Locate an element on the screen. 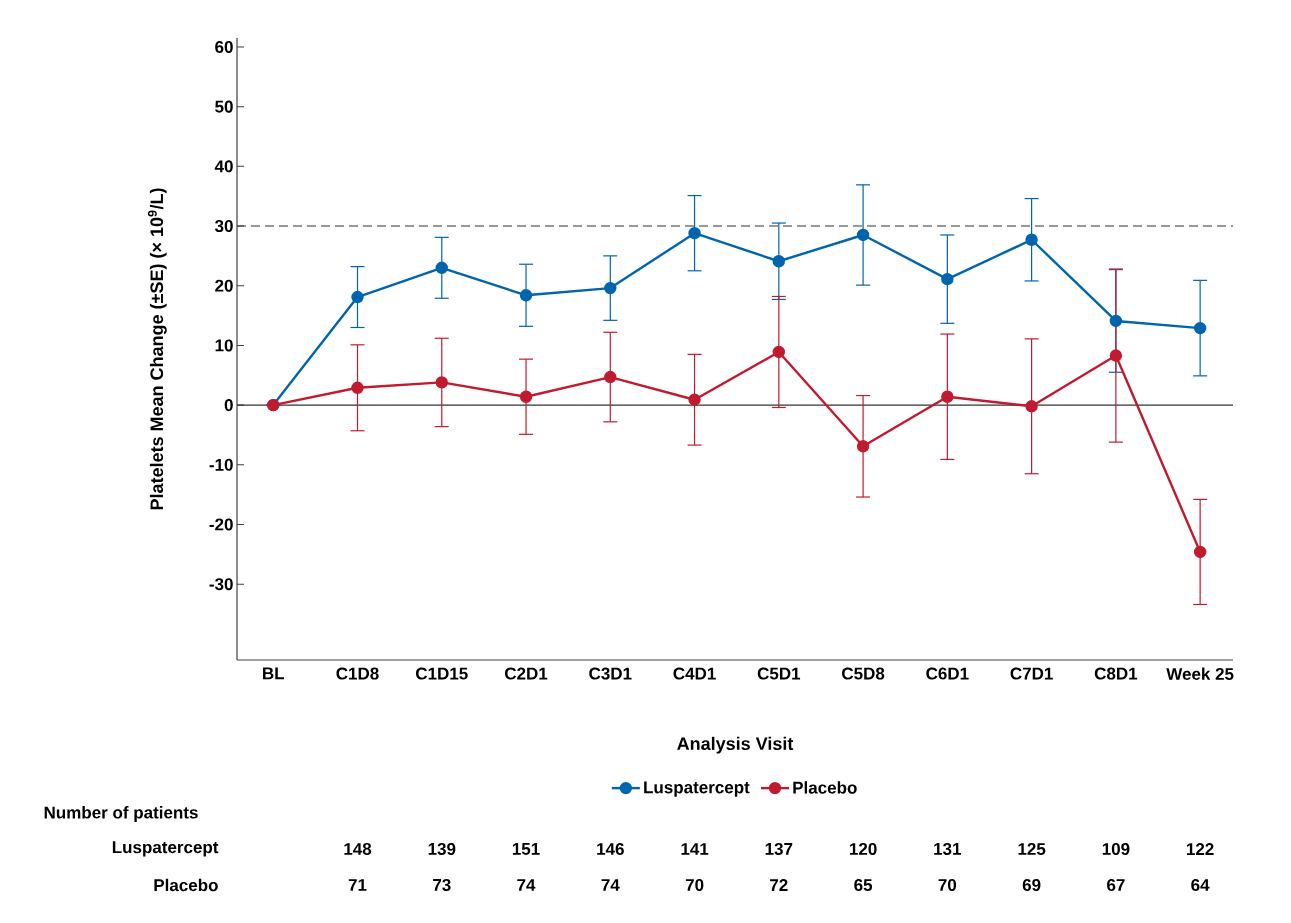  text: 141 is located at coordinates (695, 849).